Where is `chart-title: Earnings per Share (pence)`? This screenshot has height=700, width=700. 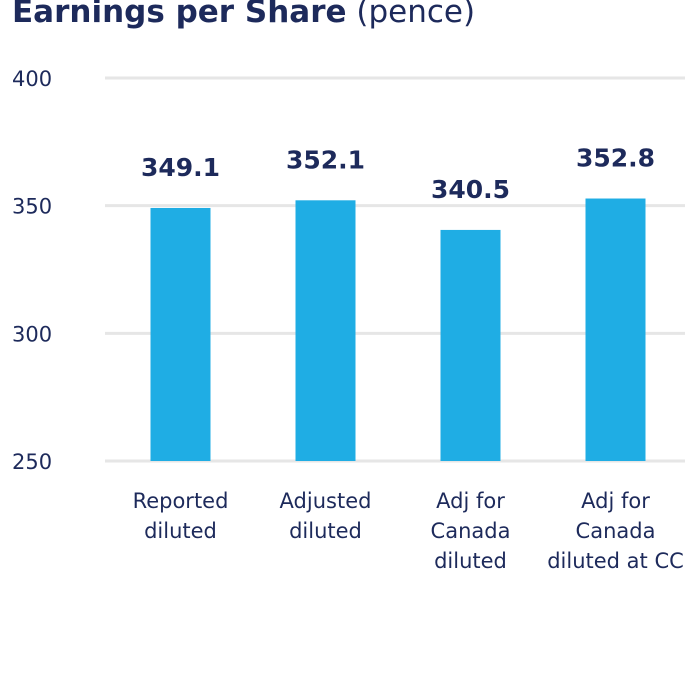
chart-title: Earnings per Share (pence) is located at coordinates (243, 15).